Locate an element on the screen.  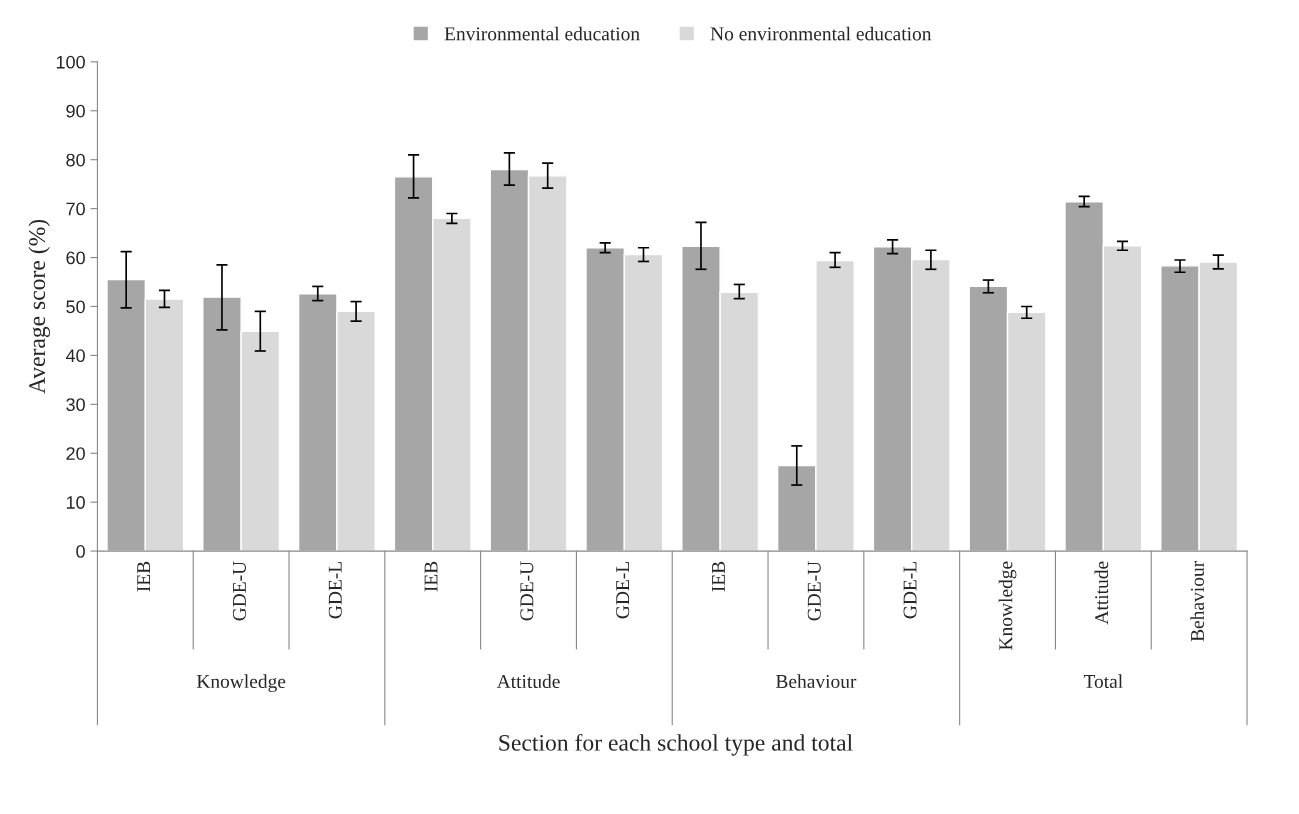
y-tick-label: 10 is located at coordinates (75, 502).